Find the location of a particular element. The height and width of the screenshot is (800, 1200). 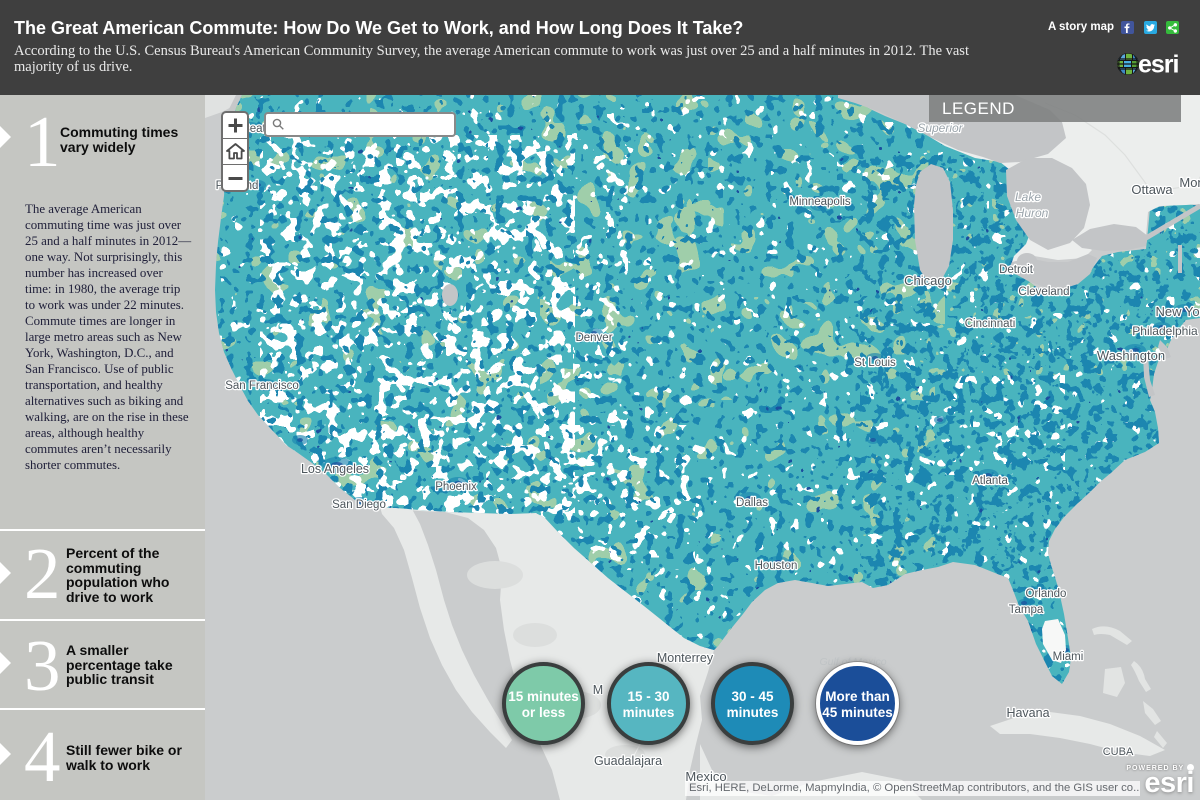

svg-text: Lake is located at coordinates (1028, 197).